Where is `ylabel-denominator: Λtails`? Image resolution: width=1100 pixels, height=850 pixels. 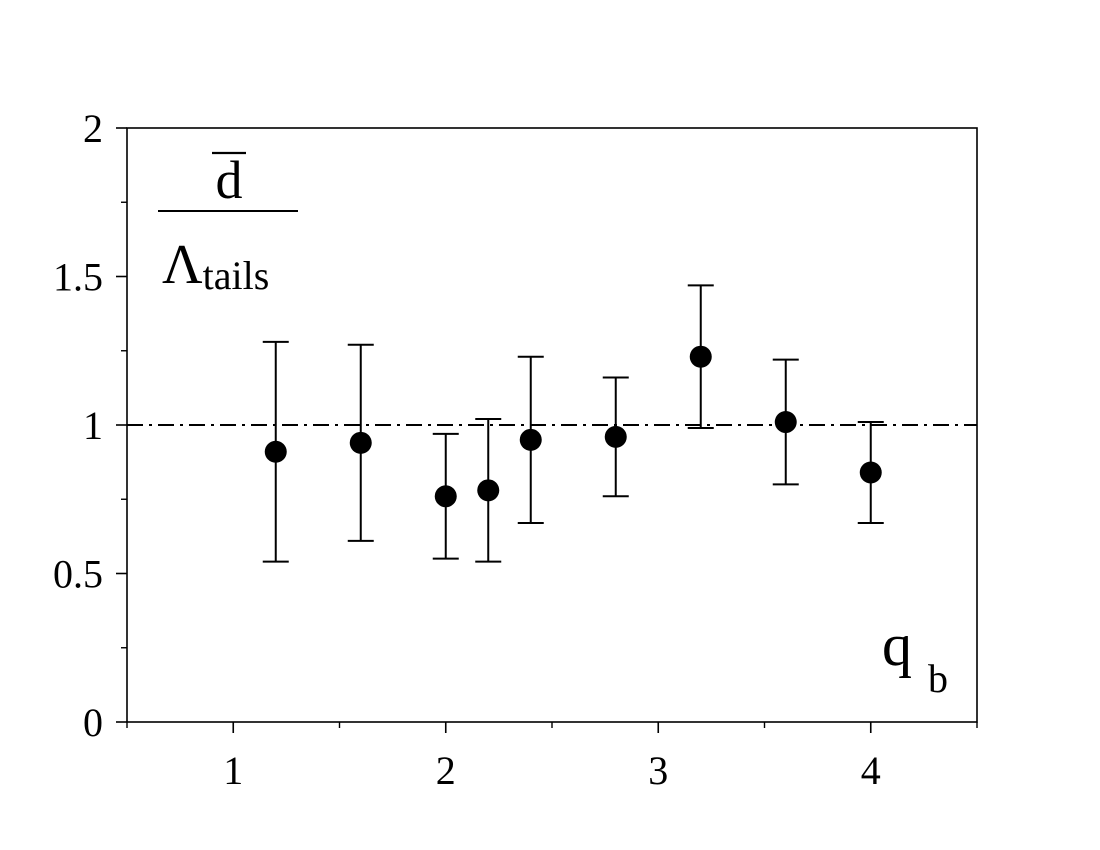 ylabel-denominator: Λtails is located at coordinates (215, 266).